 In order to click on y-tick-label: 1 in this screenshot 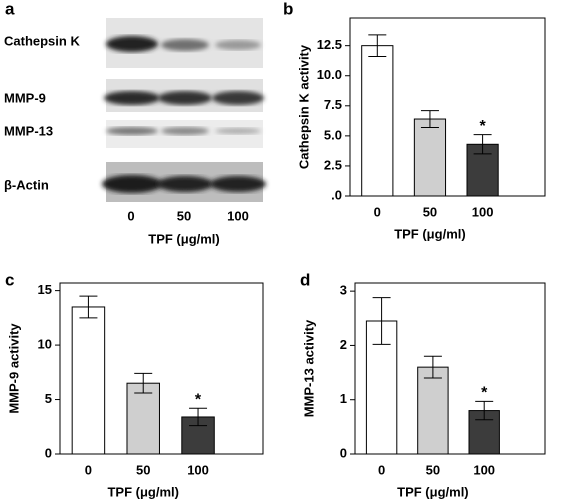, I will do `click(343, 398)`.